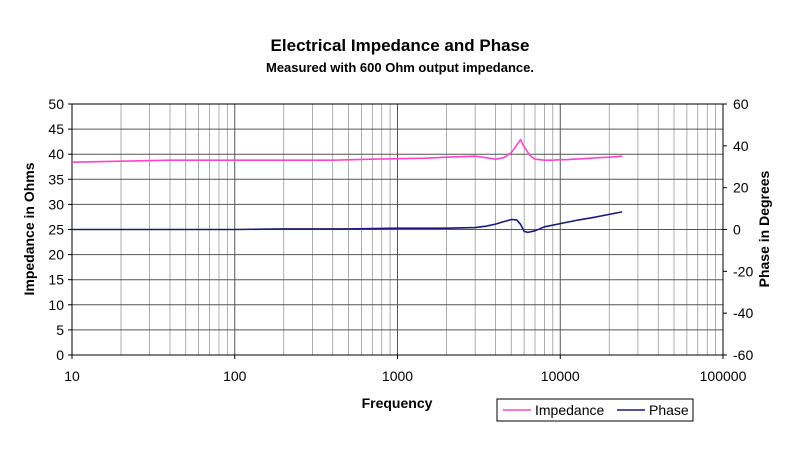 The width and height of the screenshot is (800, 458). Describe the element at coordinates (235, 376) in the screenshot. I see `x-tick-label: 100` at that location.